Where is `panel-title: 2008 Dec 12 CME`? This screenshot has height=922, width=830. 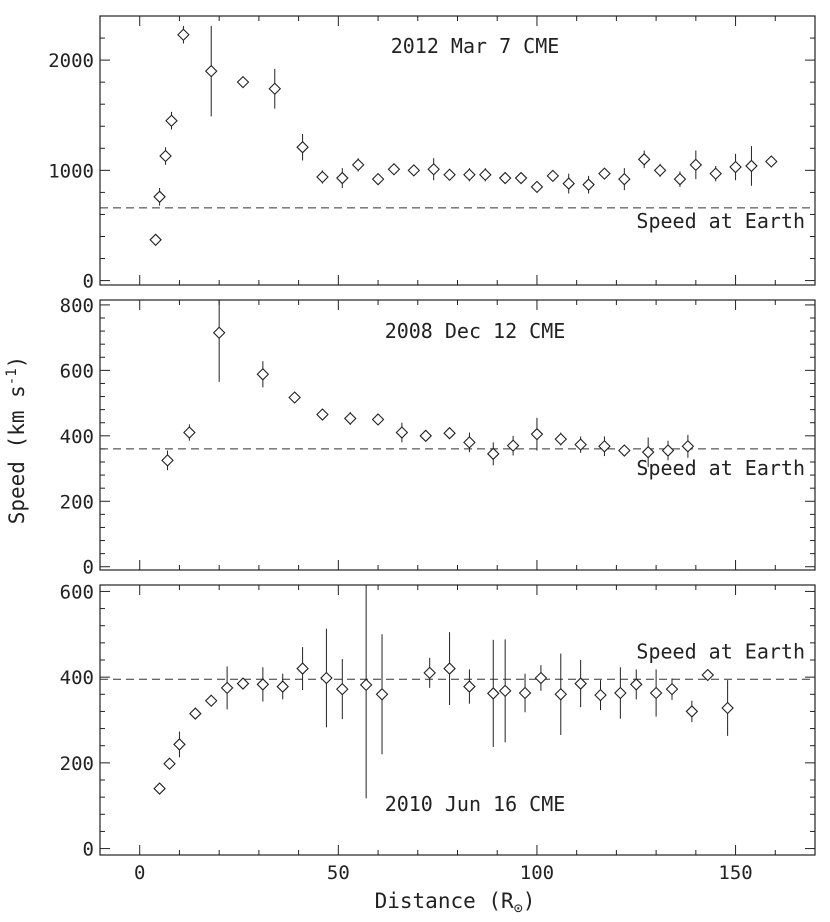
panel-title: 2008 Dec 12 CME is located at coordinates (475, 331).